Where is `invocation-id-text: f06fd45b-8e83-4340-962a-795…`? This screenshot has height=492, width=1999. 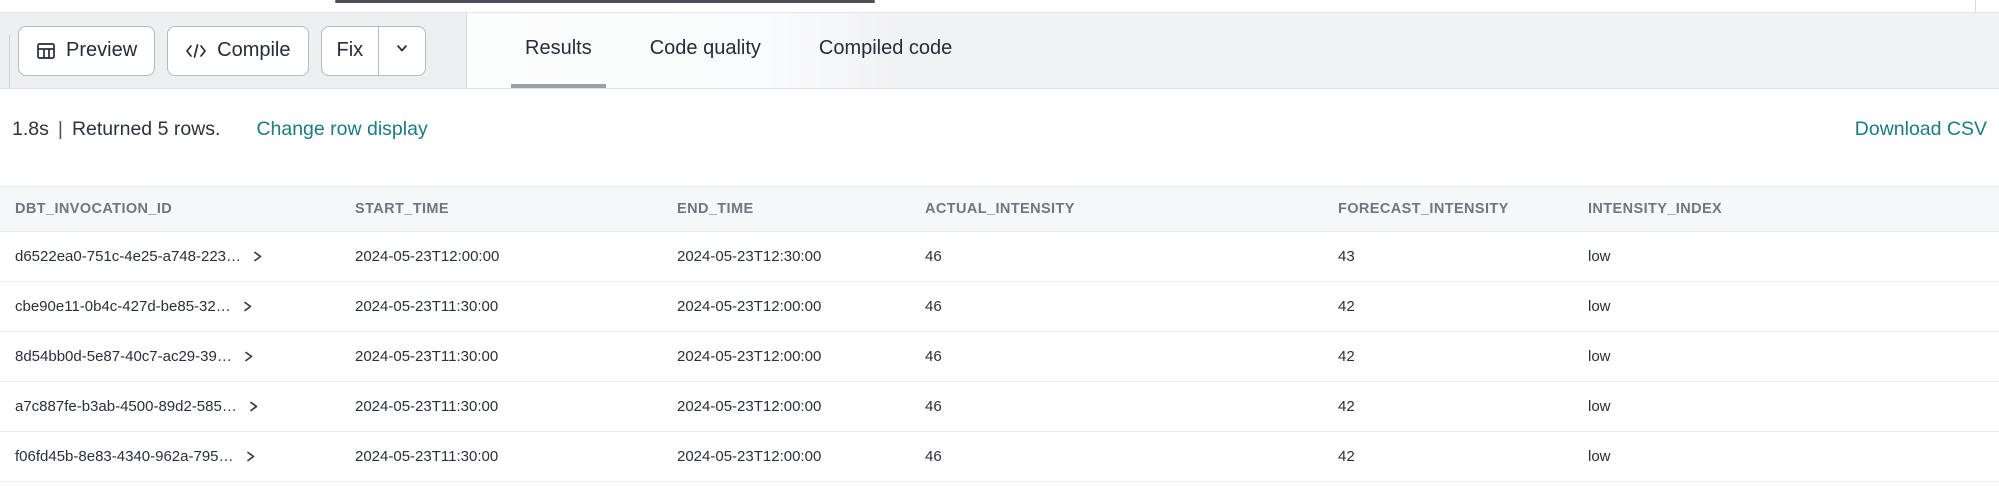
invocation-id-text: f06fd45b-8e83-4340-962a-795… is located at coordinates (124, 456).